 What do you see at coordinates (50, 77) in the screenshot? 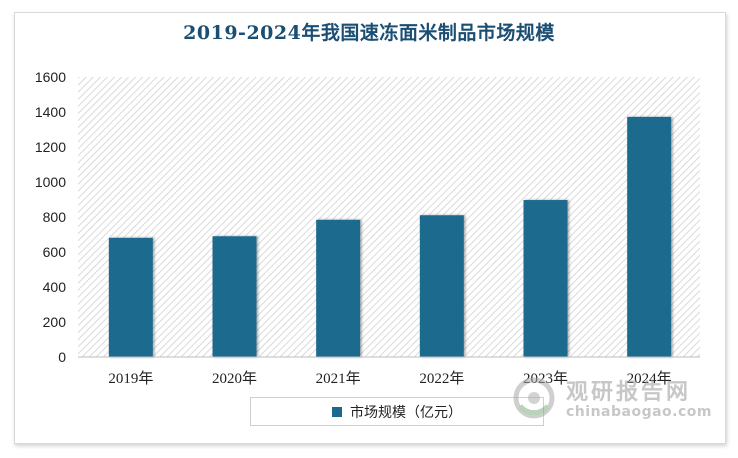
I see `y-tick-label: 1600` at bounding box center [50, 77].